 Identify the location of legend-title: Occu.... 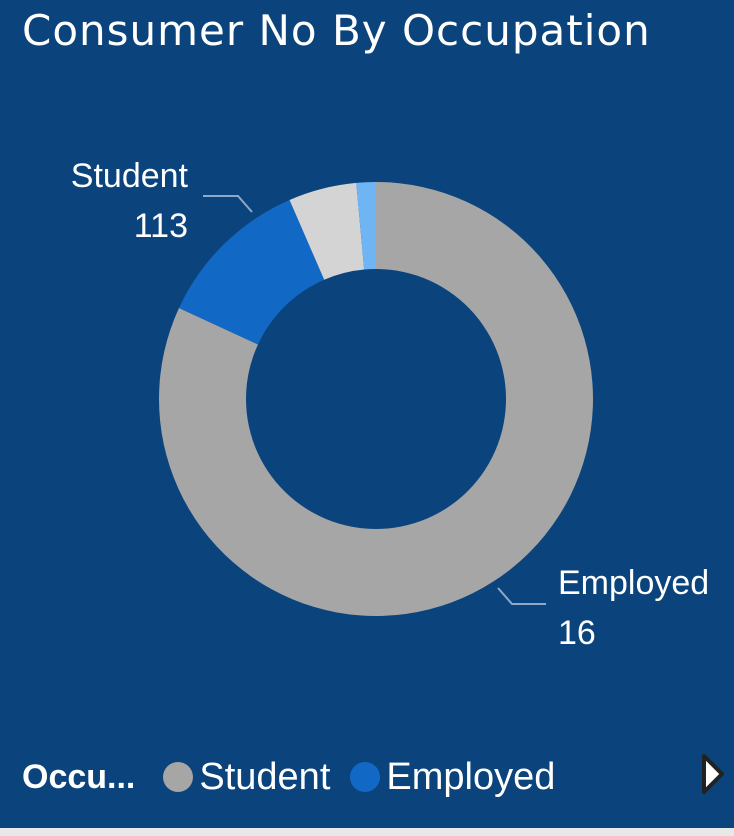
(79, 776).